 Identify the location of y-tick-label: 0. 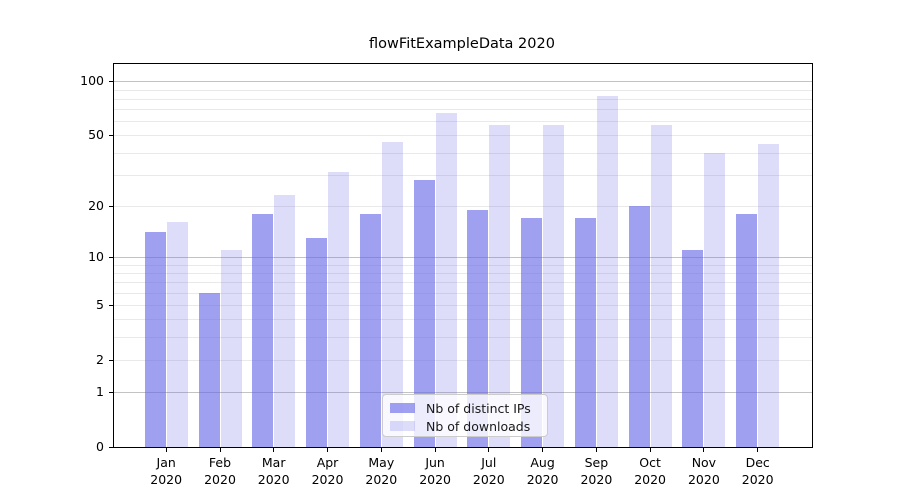
(100, 446).